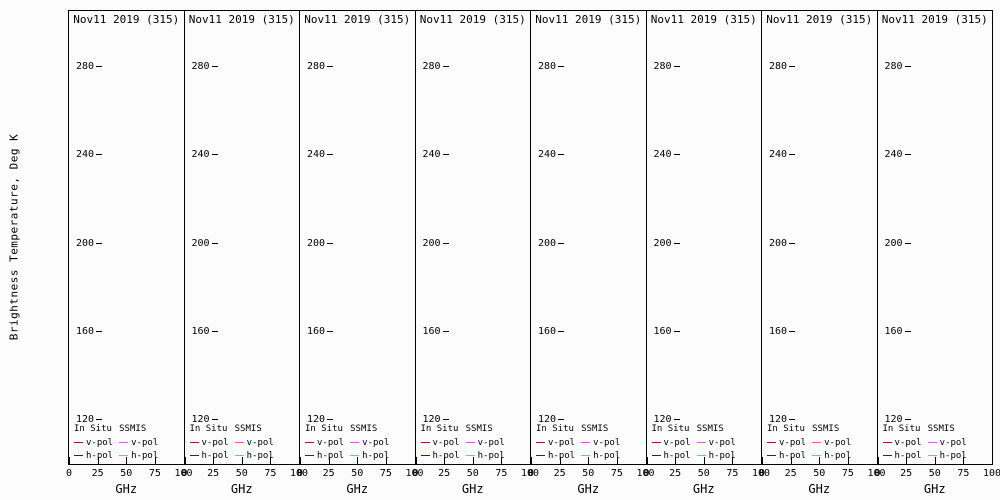 The height and width of the screenshot is (500, 1000). What do you see at coordinates (200, 155) in the screenshot?
I see `y-tick-label: 240` at bounding box center [200, 155].